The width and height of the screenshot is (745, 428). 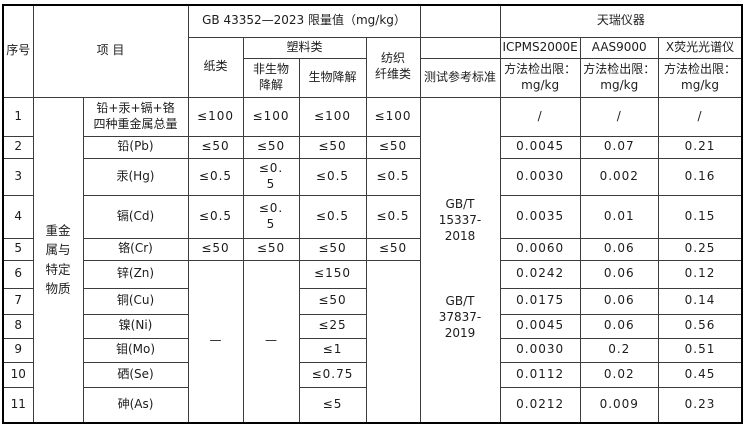 I want to click on item-name: 镍(Ni), so click(x=135, y=326).